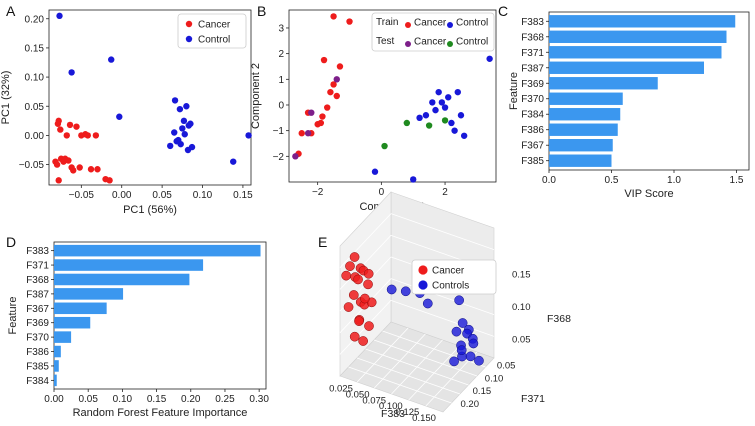 Image resolution: width=755 pixels, height=426 pixels. What do you see at coordinates (322, 242) in the screenshot?
I see `panel-label-e: E` at bounding box center [322, 242].